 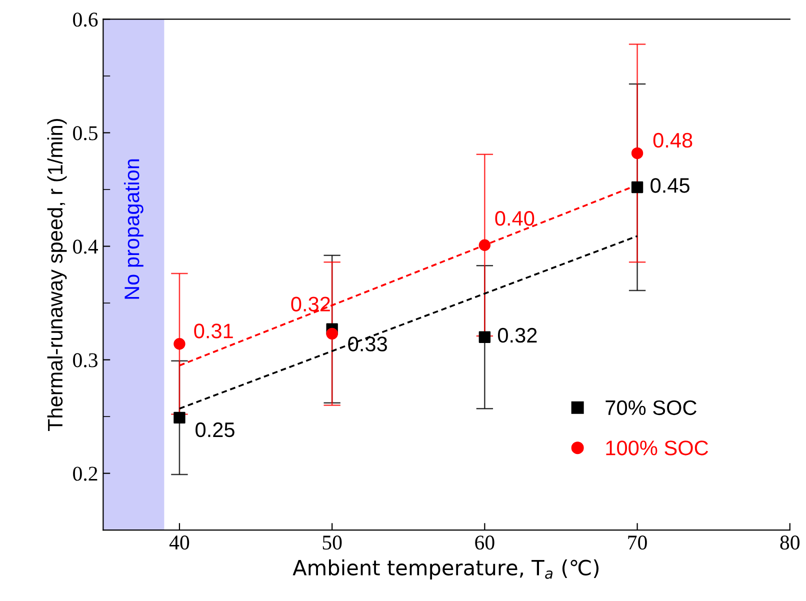 What do you see at coordinates (134, 229) in the screenshot?
I see `band-label: No propagation` at bounding box center [134, 229].